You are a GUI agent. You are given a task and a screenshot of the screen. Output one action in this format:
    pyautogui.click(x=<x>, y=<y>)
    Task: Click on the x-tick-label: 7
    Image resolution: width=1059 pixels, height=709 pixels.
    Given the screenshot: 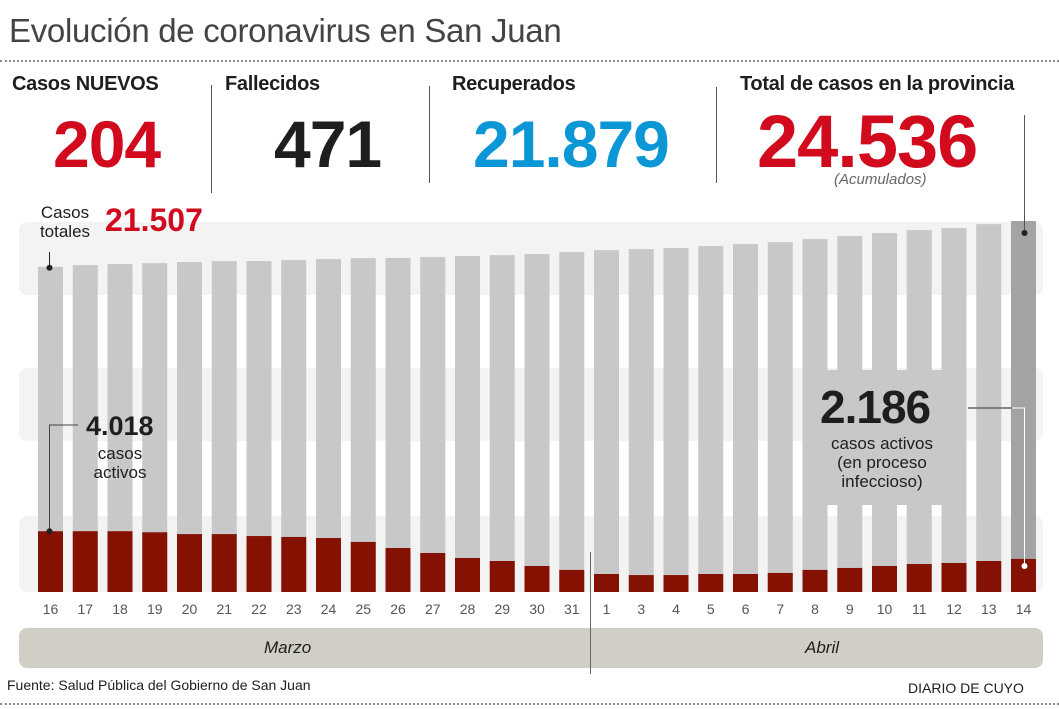 What is the action you would take?
    pyautogui.click(x=780, y=609)
    